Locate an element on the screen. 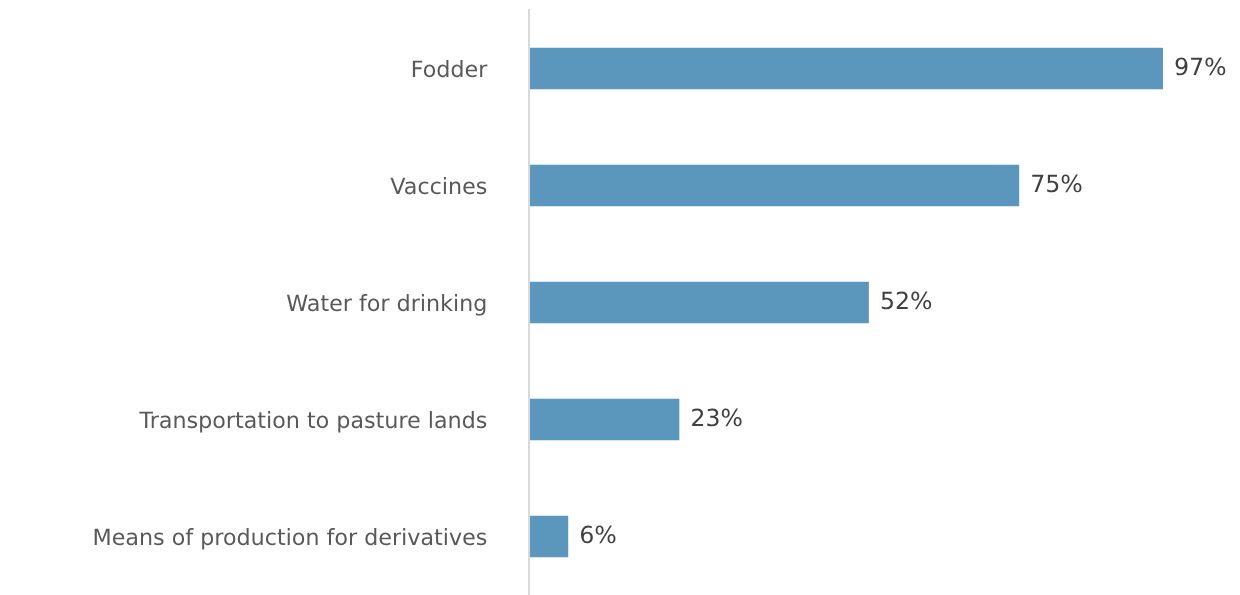  y-tick-label: Transportation to pasture lands is located at coordinates (313, 422).